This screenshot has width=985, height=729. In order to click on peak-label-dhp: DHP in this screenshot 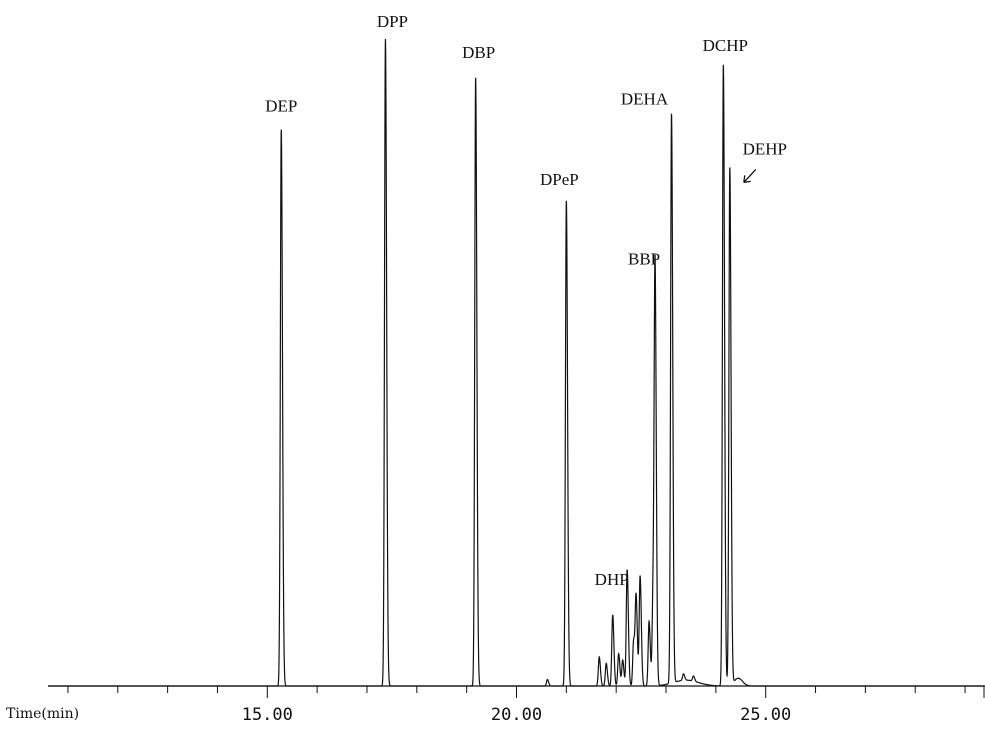, I will do `click(612, 579)`.